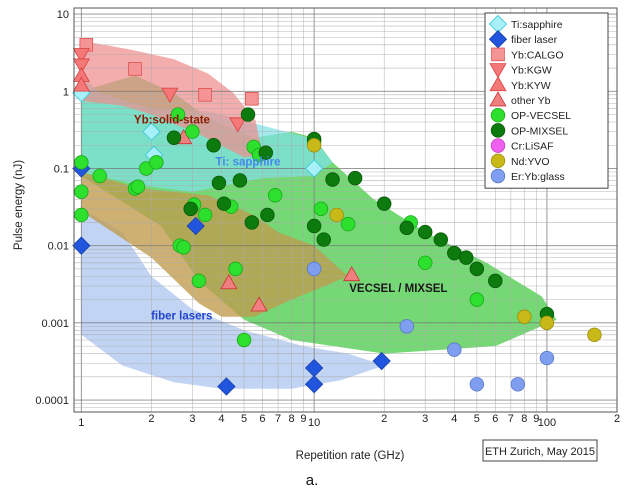  Describe the element at coordinates (498, 176) in the screenshot. I see `legend-marker-er-yb-glass` at that location.